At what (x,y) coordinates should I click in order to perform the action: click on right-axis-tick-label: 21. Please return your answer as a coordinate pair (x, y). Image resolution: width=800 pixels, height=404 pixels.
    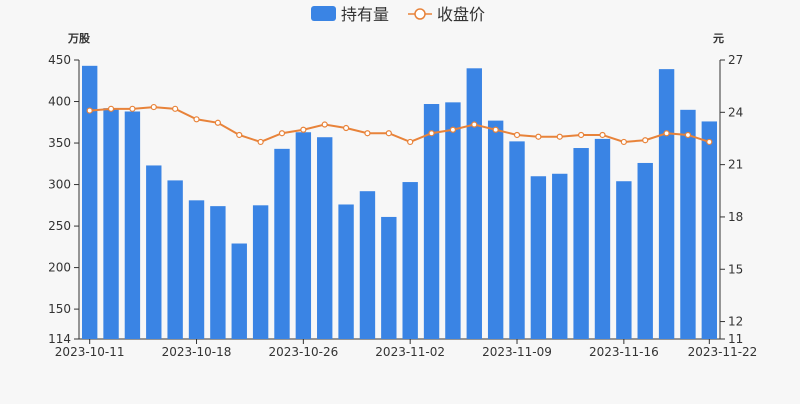
    Looking at the image, I should click on (735, 165).